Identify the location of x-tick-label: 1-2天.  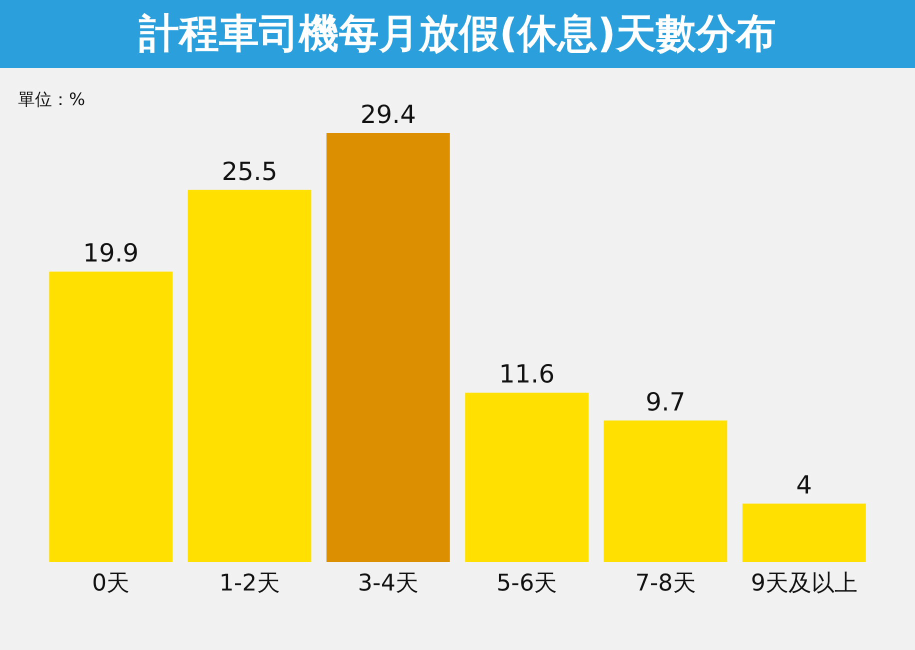
(249, 583).